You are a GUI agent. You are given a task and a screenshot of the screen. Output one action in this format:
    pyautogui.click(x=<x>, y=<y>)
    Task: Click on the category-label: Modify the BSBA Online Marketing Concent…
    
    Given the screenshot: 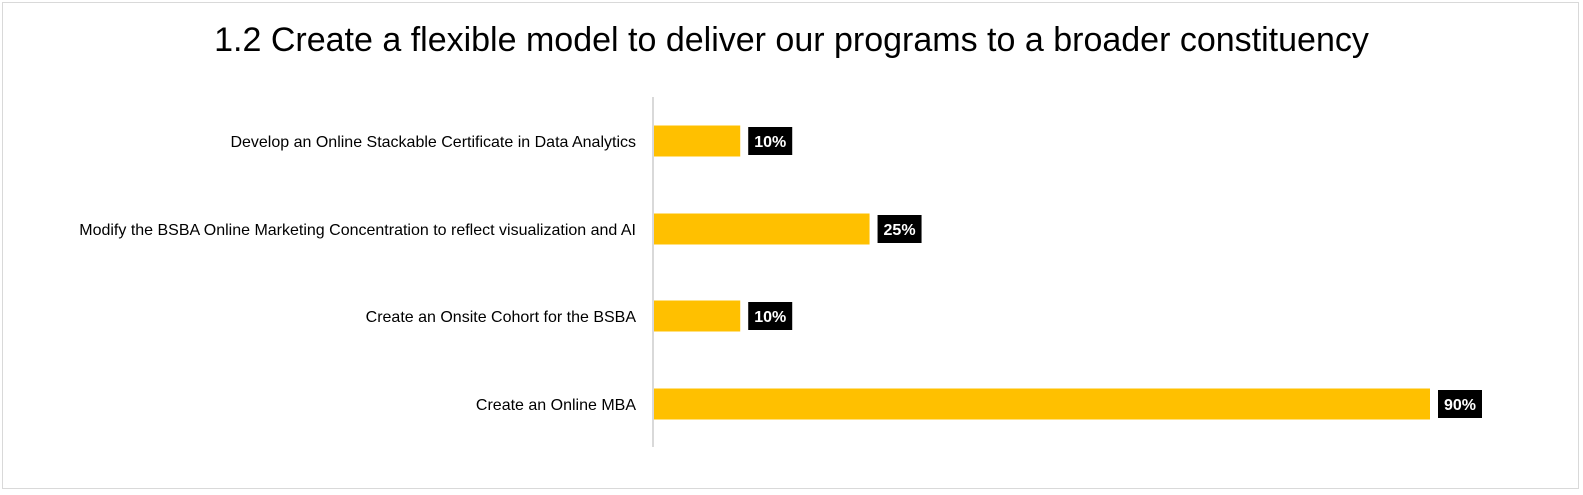 What is the action you would take?
    pyautogui.click(x=357, y=230)
    